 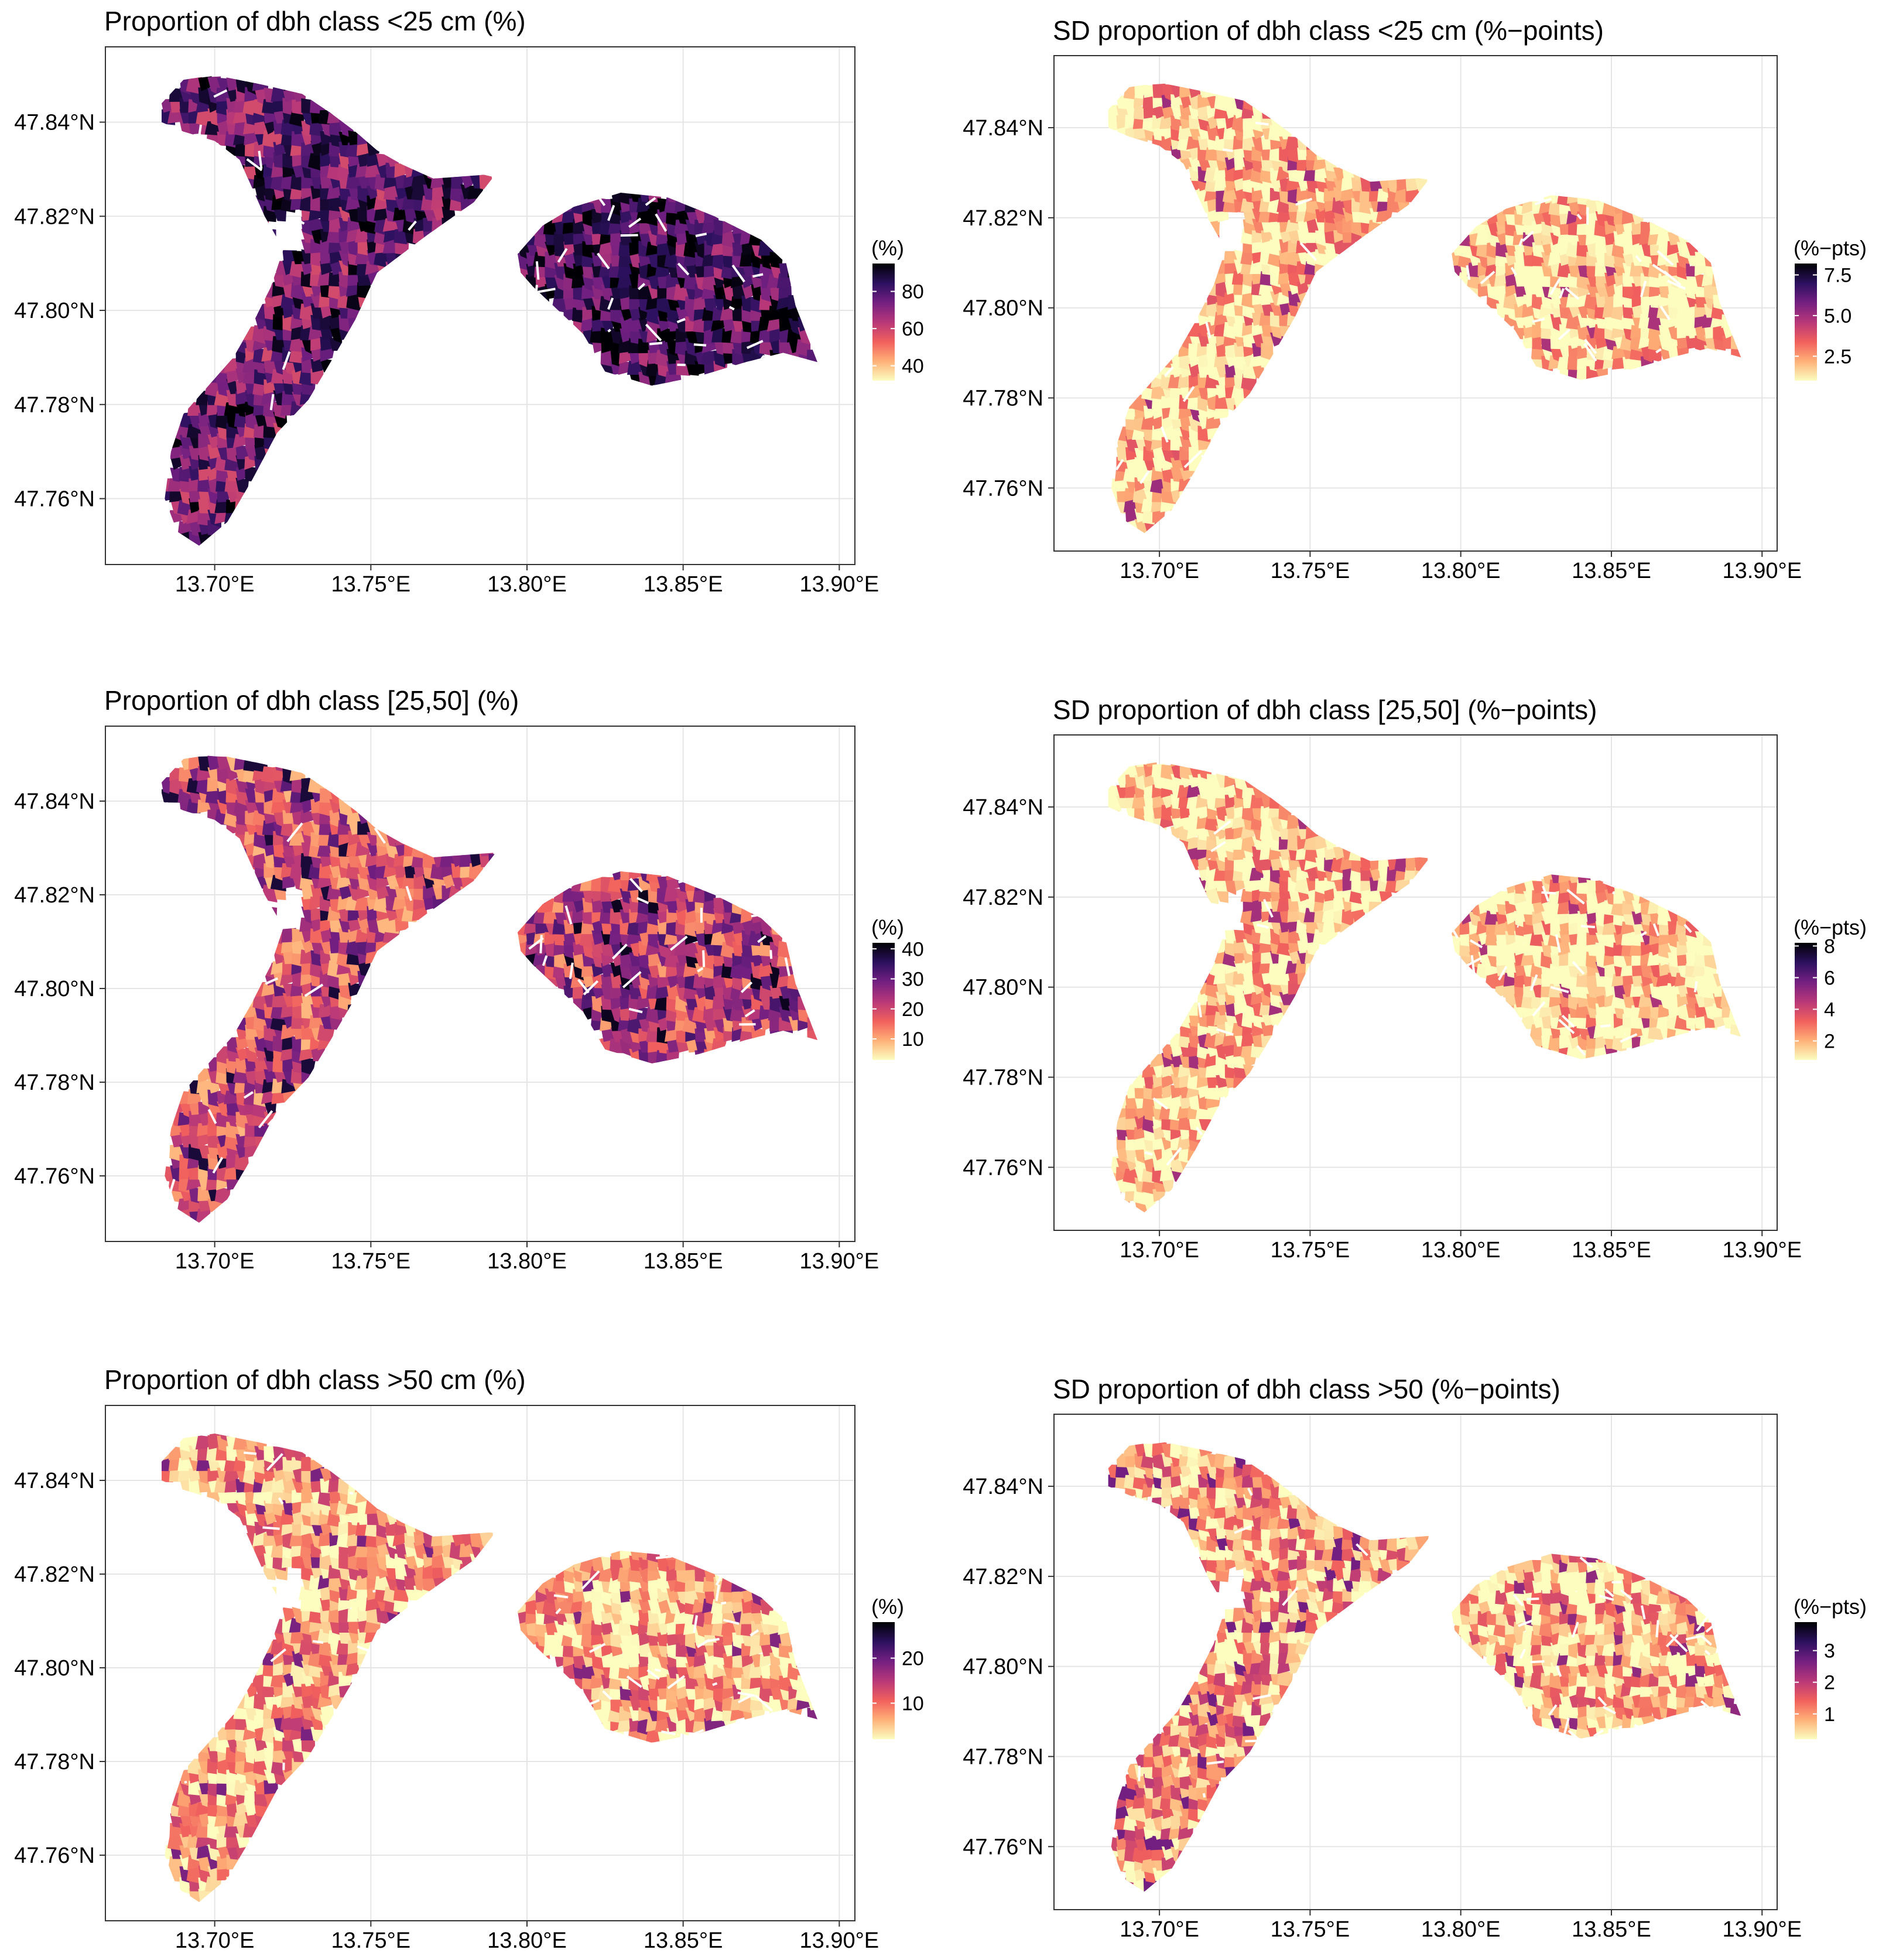 What do you see at coordinates (1003, 129) in the screenshot?
I see `y-tick-label: 47.84°N` at bounding box center [1003, 129].